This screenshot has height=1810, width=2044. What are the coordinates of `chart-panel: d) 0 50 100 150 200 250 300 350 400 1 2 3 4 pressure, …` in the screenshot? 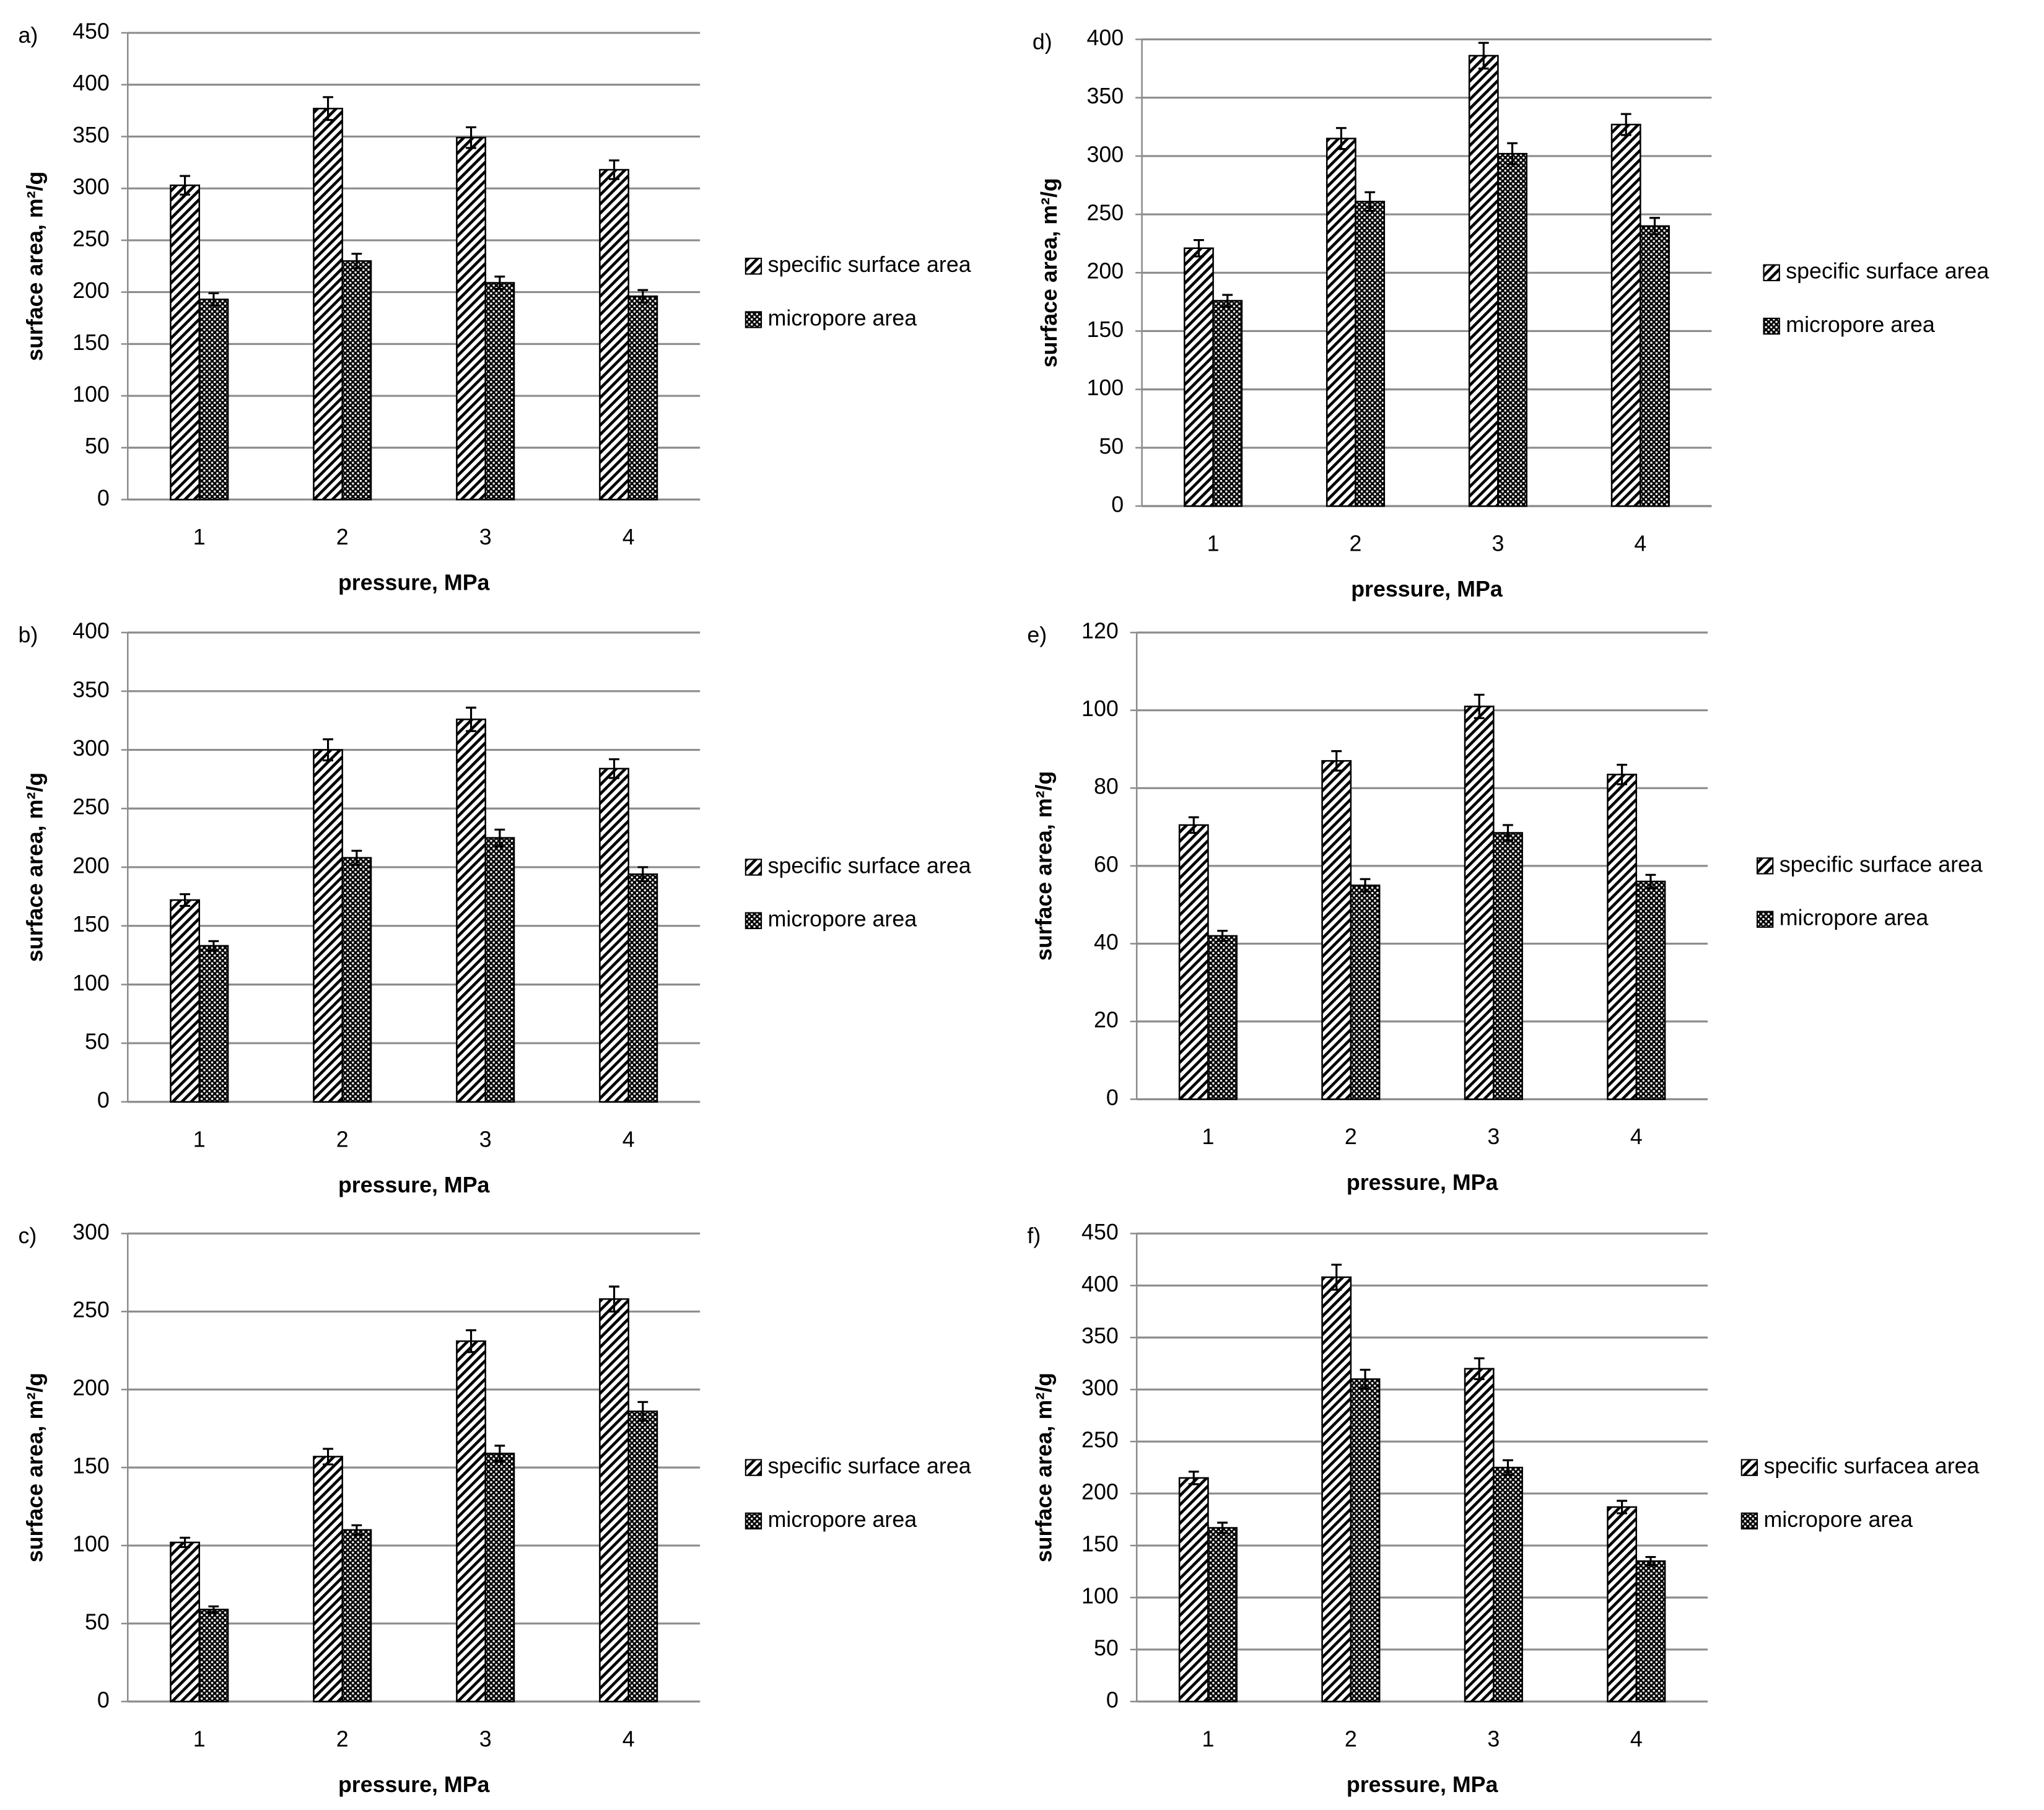 It's located at (1511, 313).